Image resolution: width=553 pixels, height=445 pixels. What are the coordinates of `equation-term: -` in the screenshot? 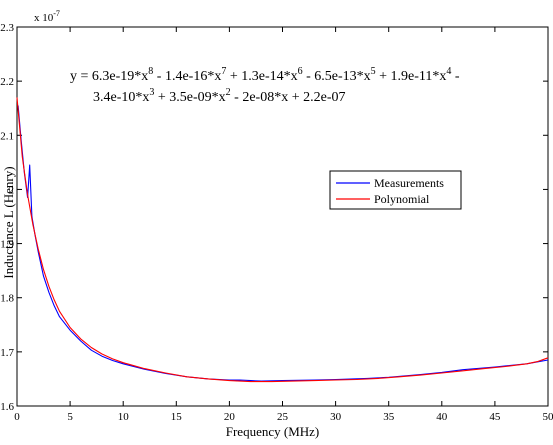 It's located at (455, 76).